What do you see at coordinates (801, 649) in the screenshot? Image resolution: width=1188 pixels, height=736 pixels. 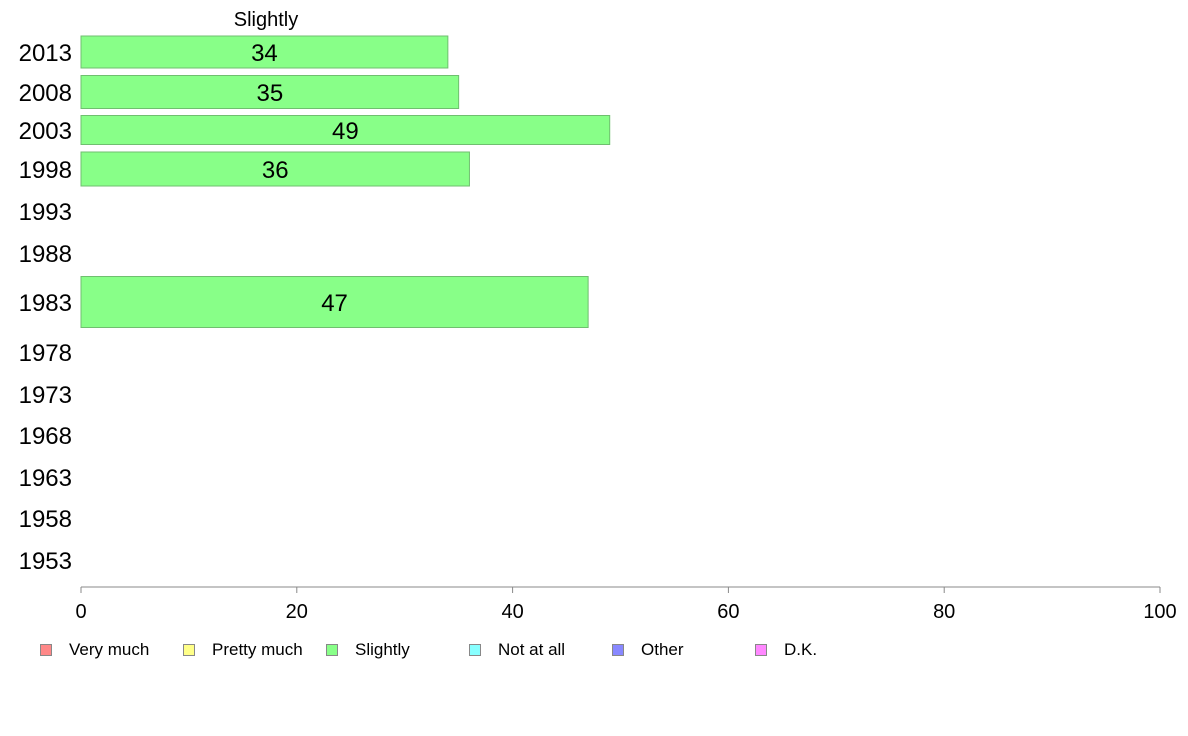 I see `legend-label: D.K.` at bounding box center [801, 649].